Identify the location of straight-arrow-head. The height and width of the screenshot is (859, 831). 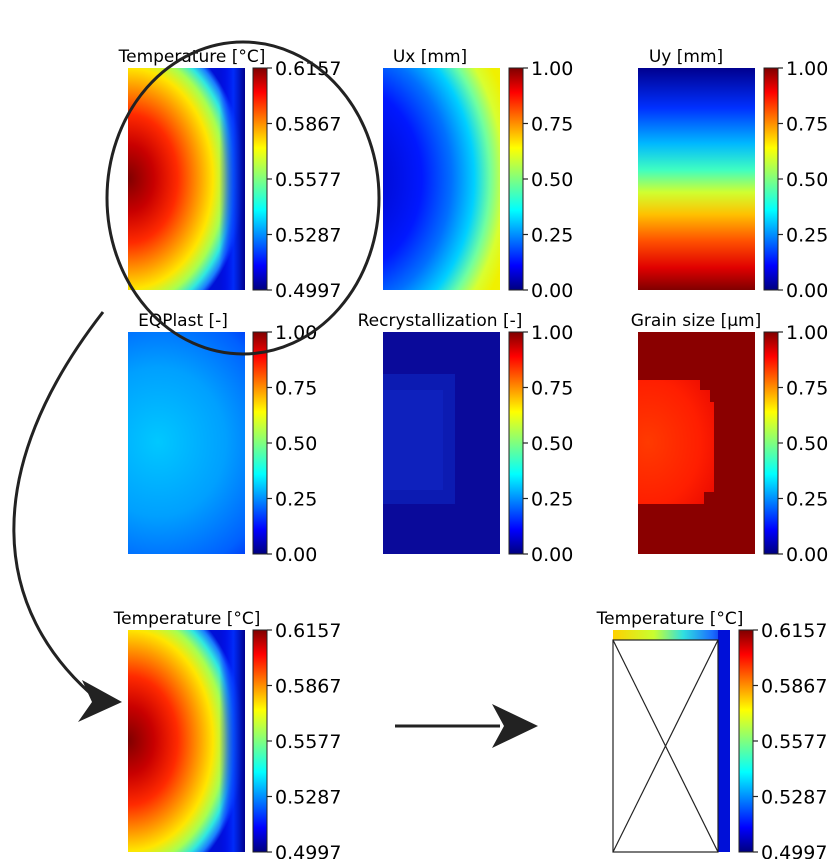
(515, 726).